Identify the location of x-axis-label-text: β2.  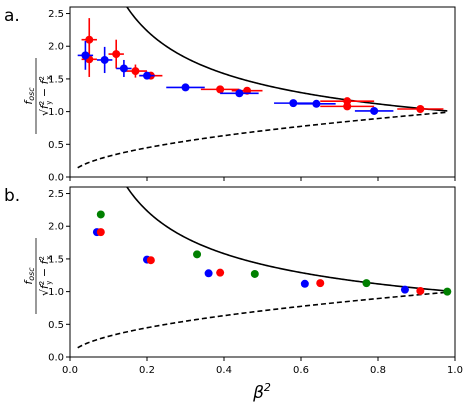
(261, 392).